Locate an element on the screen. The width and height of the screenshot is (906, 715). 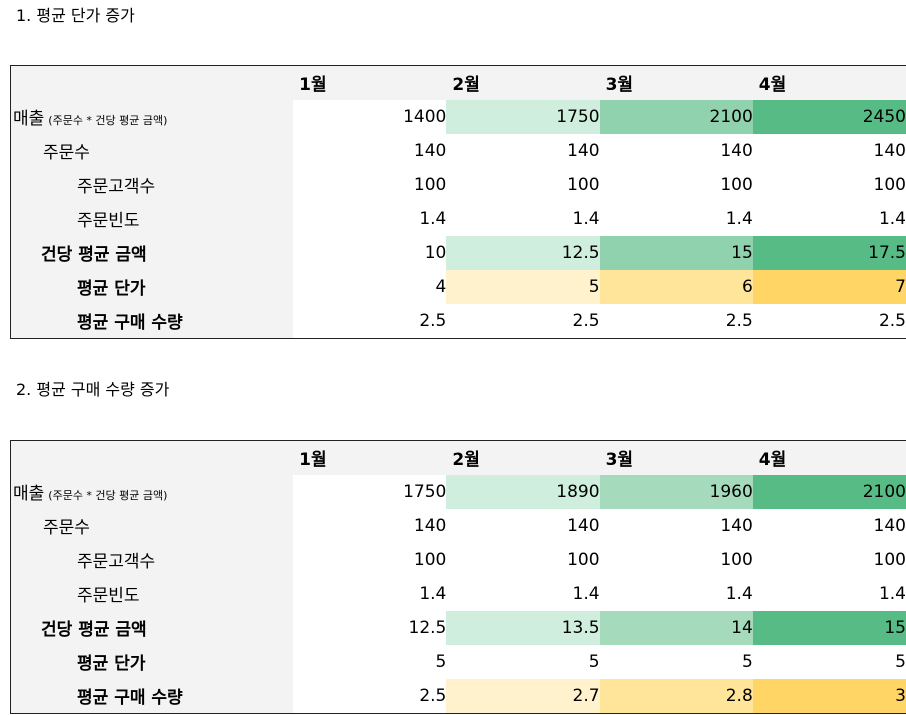
cell-value: 2450 is located at coordinates (829, 116).